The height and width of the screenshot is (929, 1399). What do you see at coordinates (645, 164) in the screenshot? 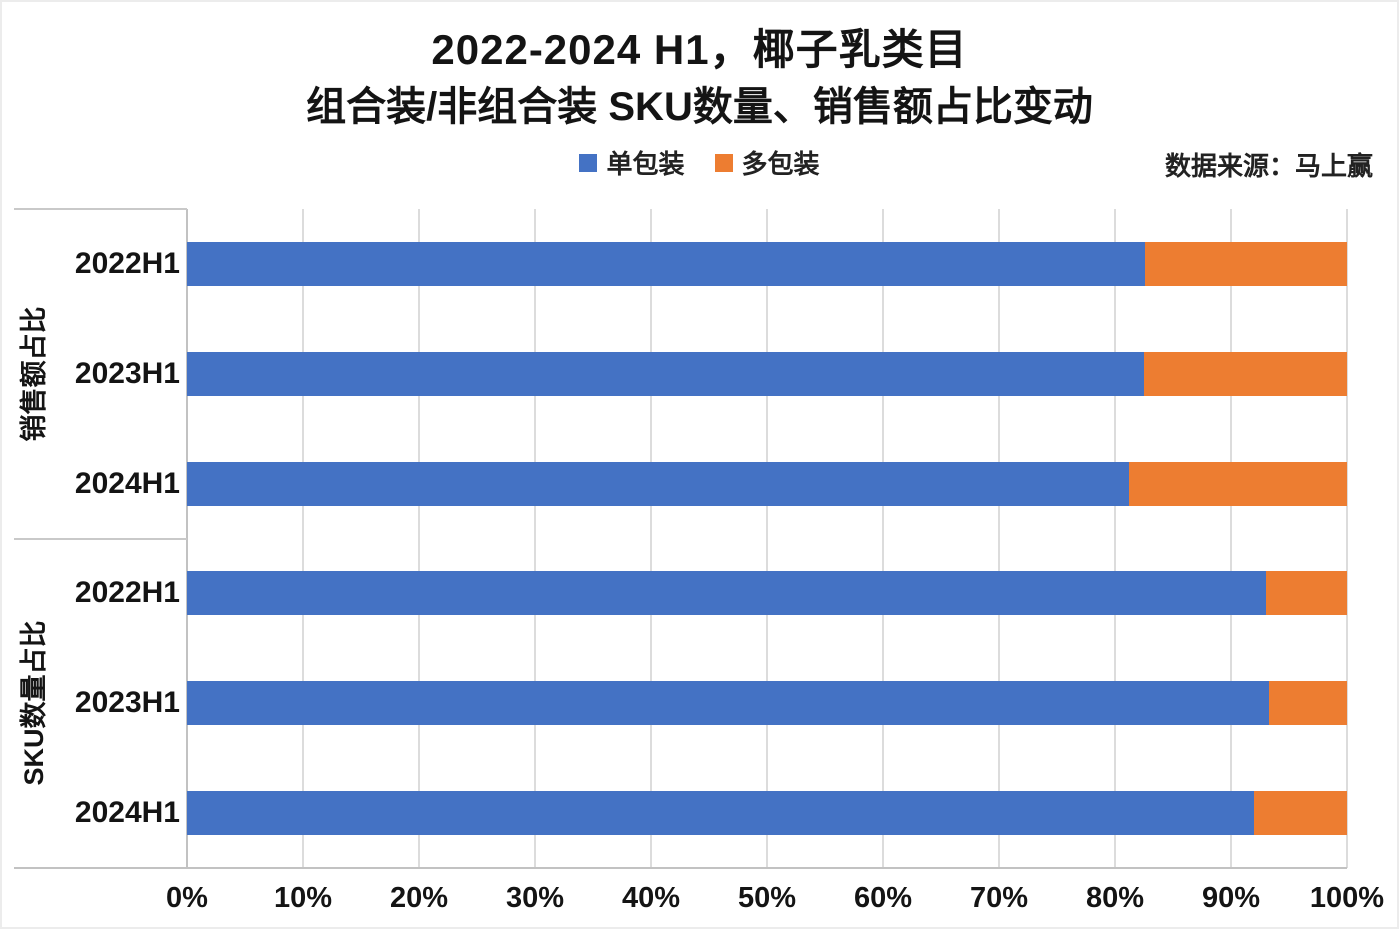
I see `legend-item-label: 单包装` at bounding box center [645, 164].